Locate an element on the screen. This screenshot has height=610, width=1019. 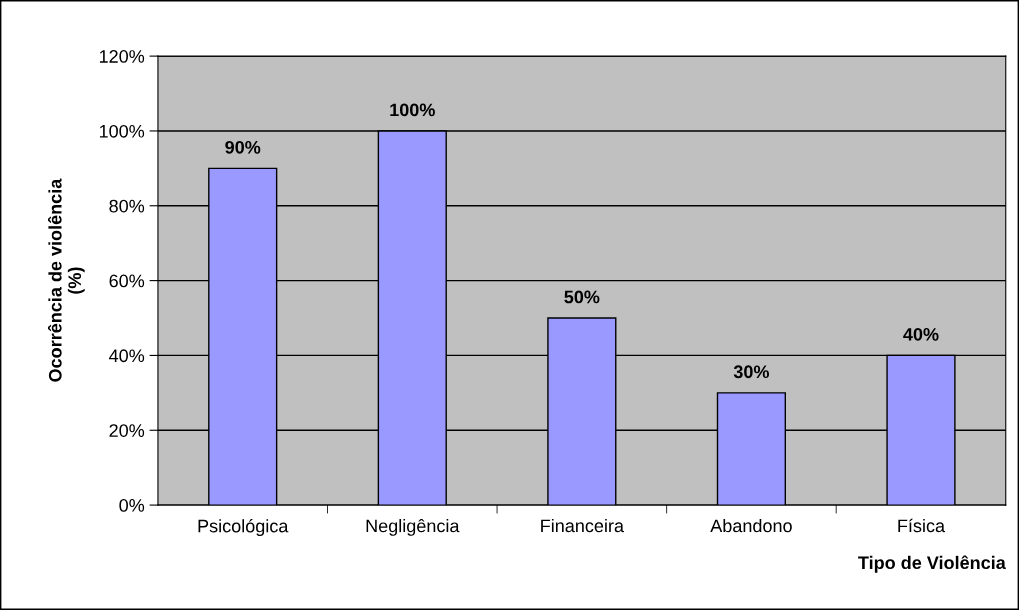
data-label: 30% is located at coordinates (751, 372).